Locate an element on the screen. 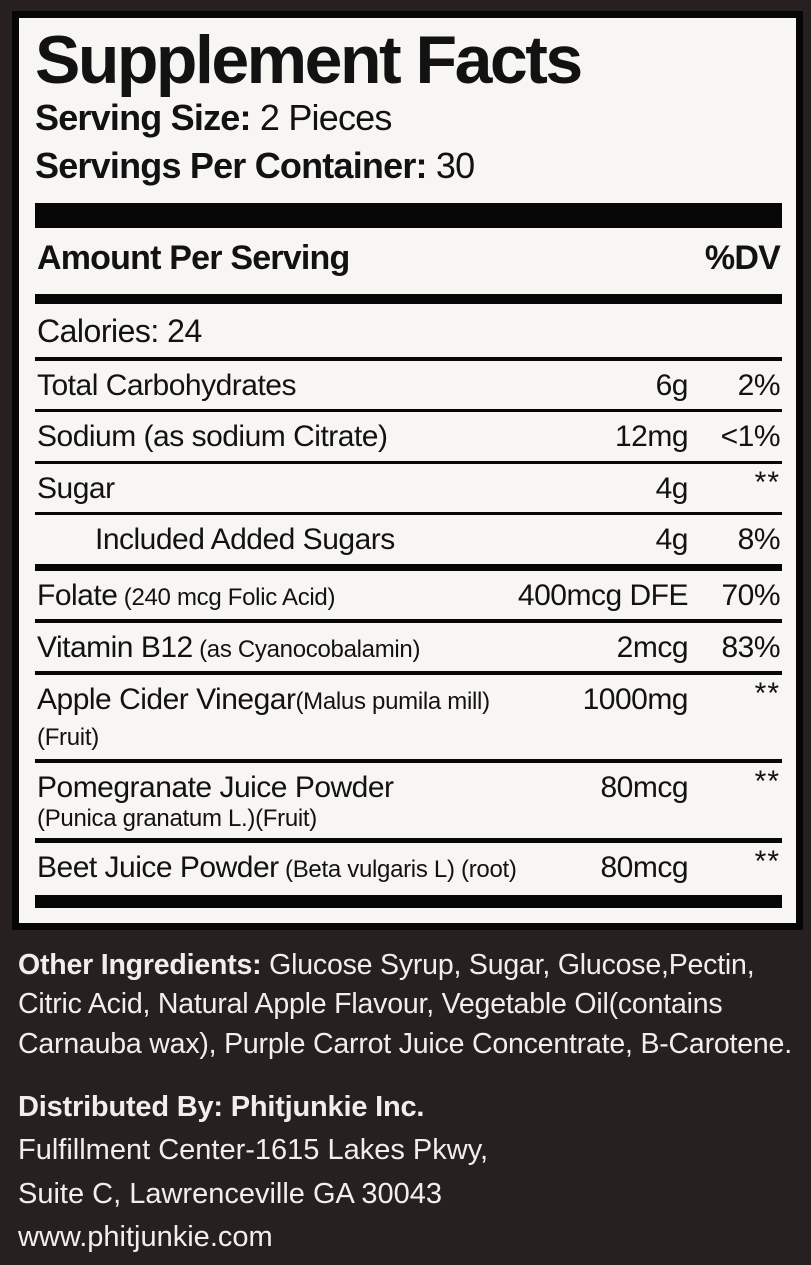  website-text: www.phitjunkie.com is located at coordinates (145, 1237).